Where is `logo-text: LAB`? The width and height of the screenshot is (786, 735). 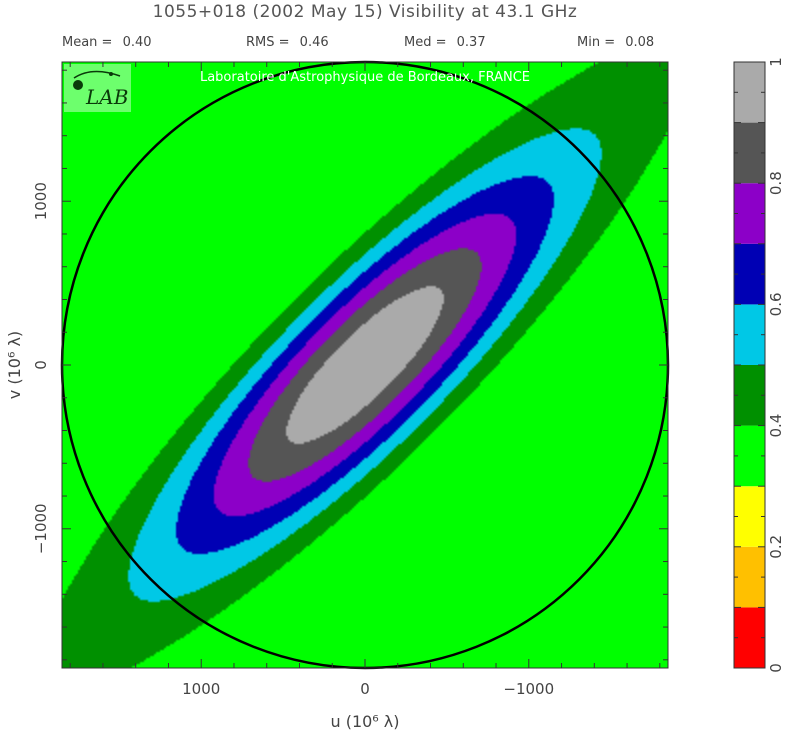 logo-text: LAB is located at coordinates (106, 97).